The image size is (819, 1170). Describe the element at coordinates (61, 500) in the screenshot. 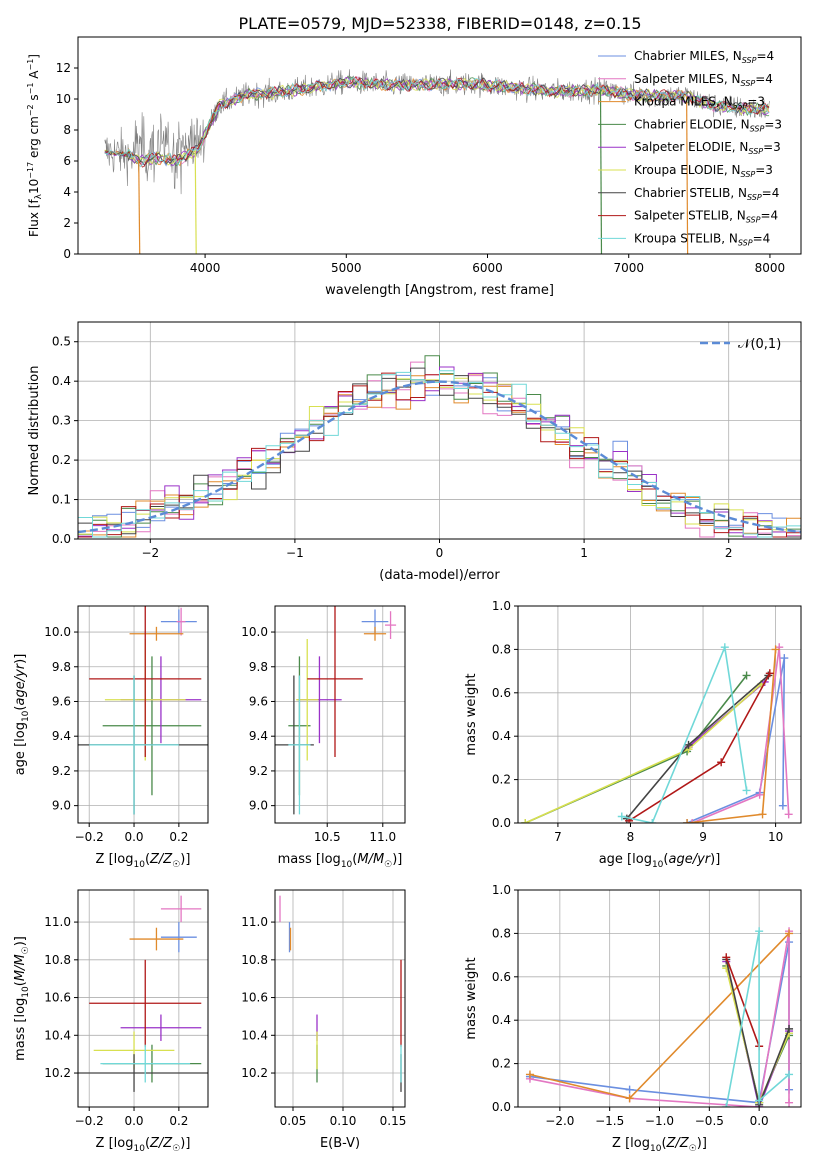

I see `y-tick-label: 0.1` at that location.